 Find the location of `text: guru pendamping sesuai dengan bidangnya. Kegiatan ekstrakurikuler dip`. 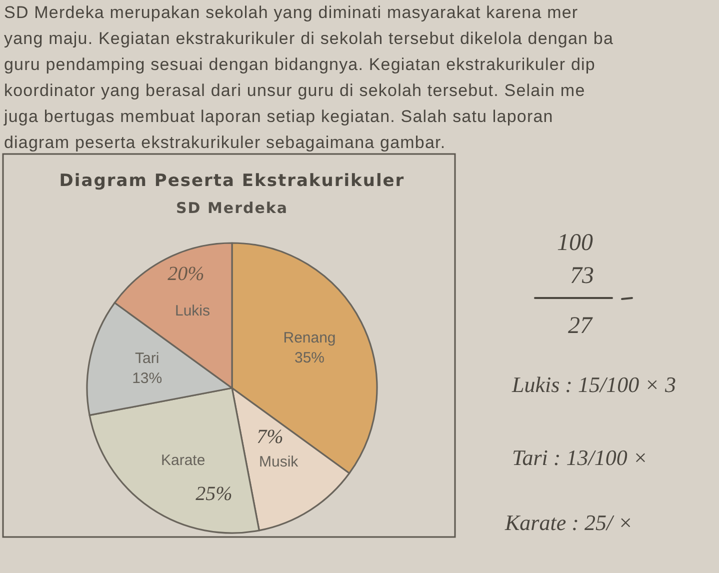

text: guru pendamping sesuai dengan bidangnya. Kegiatan ekstrakurikuler dip is located at coordinates (300, 64).